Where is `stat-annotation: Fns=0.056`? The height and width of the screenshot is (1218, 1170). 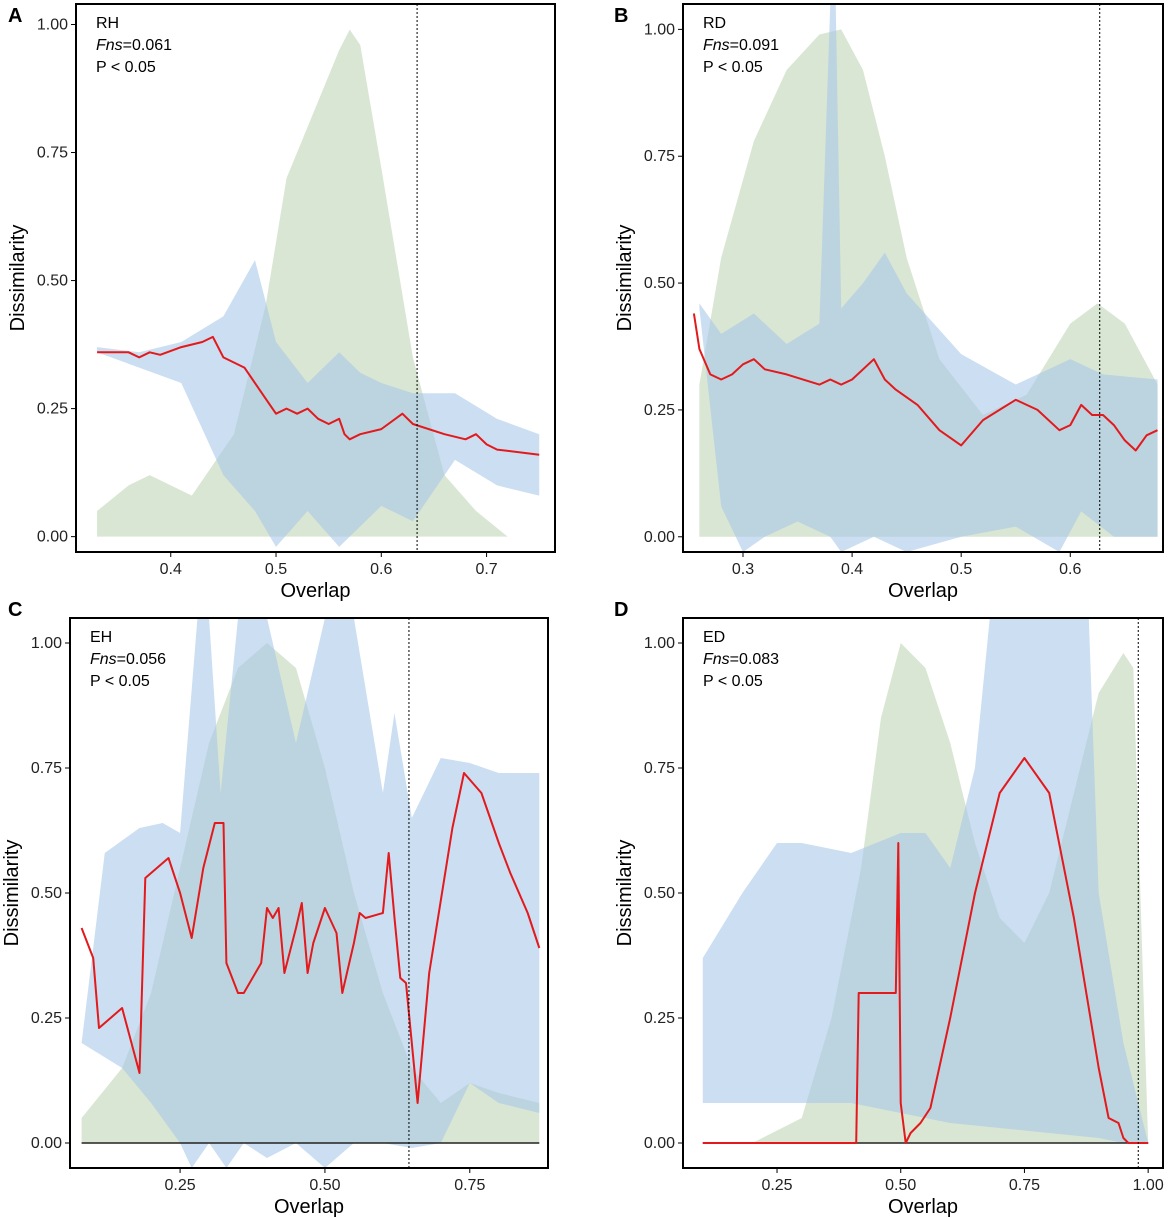 stat-annotation: Fns=0.056 is located at coordinates (128, 659).